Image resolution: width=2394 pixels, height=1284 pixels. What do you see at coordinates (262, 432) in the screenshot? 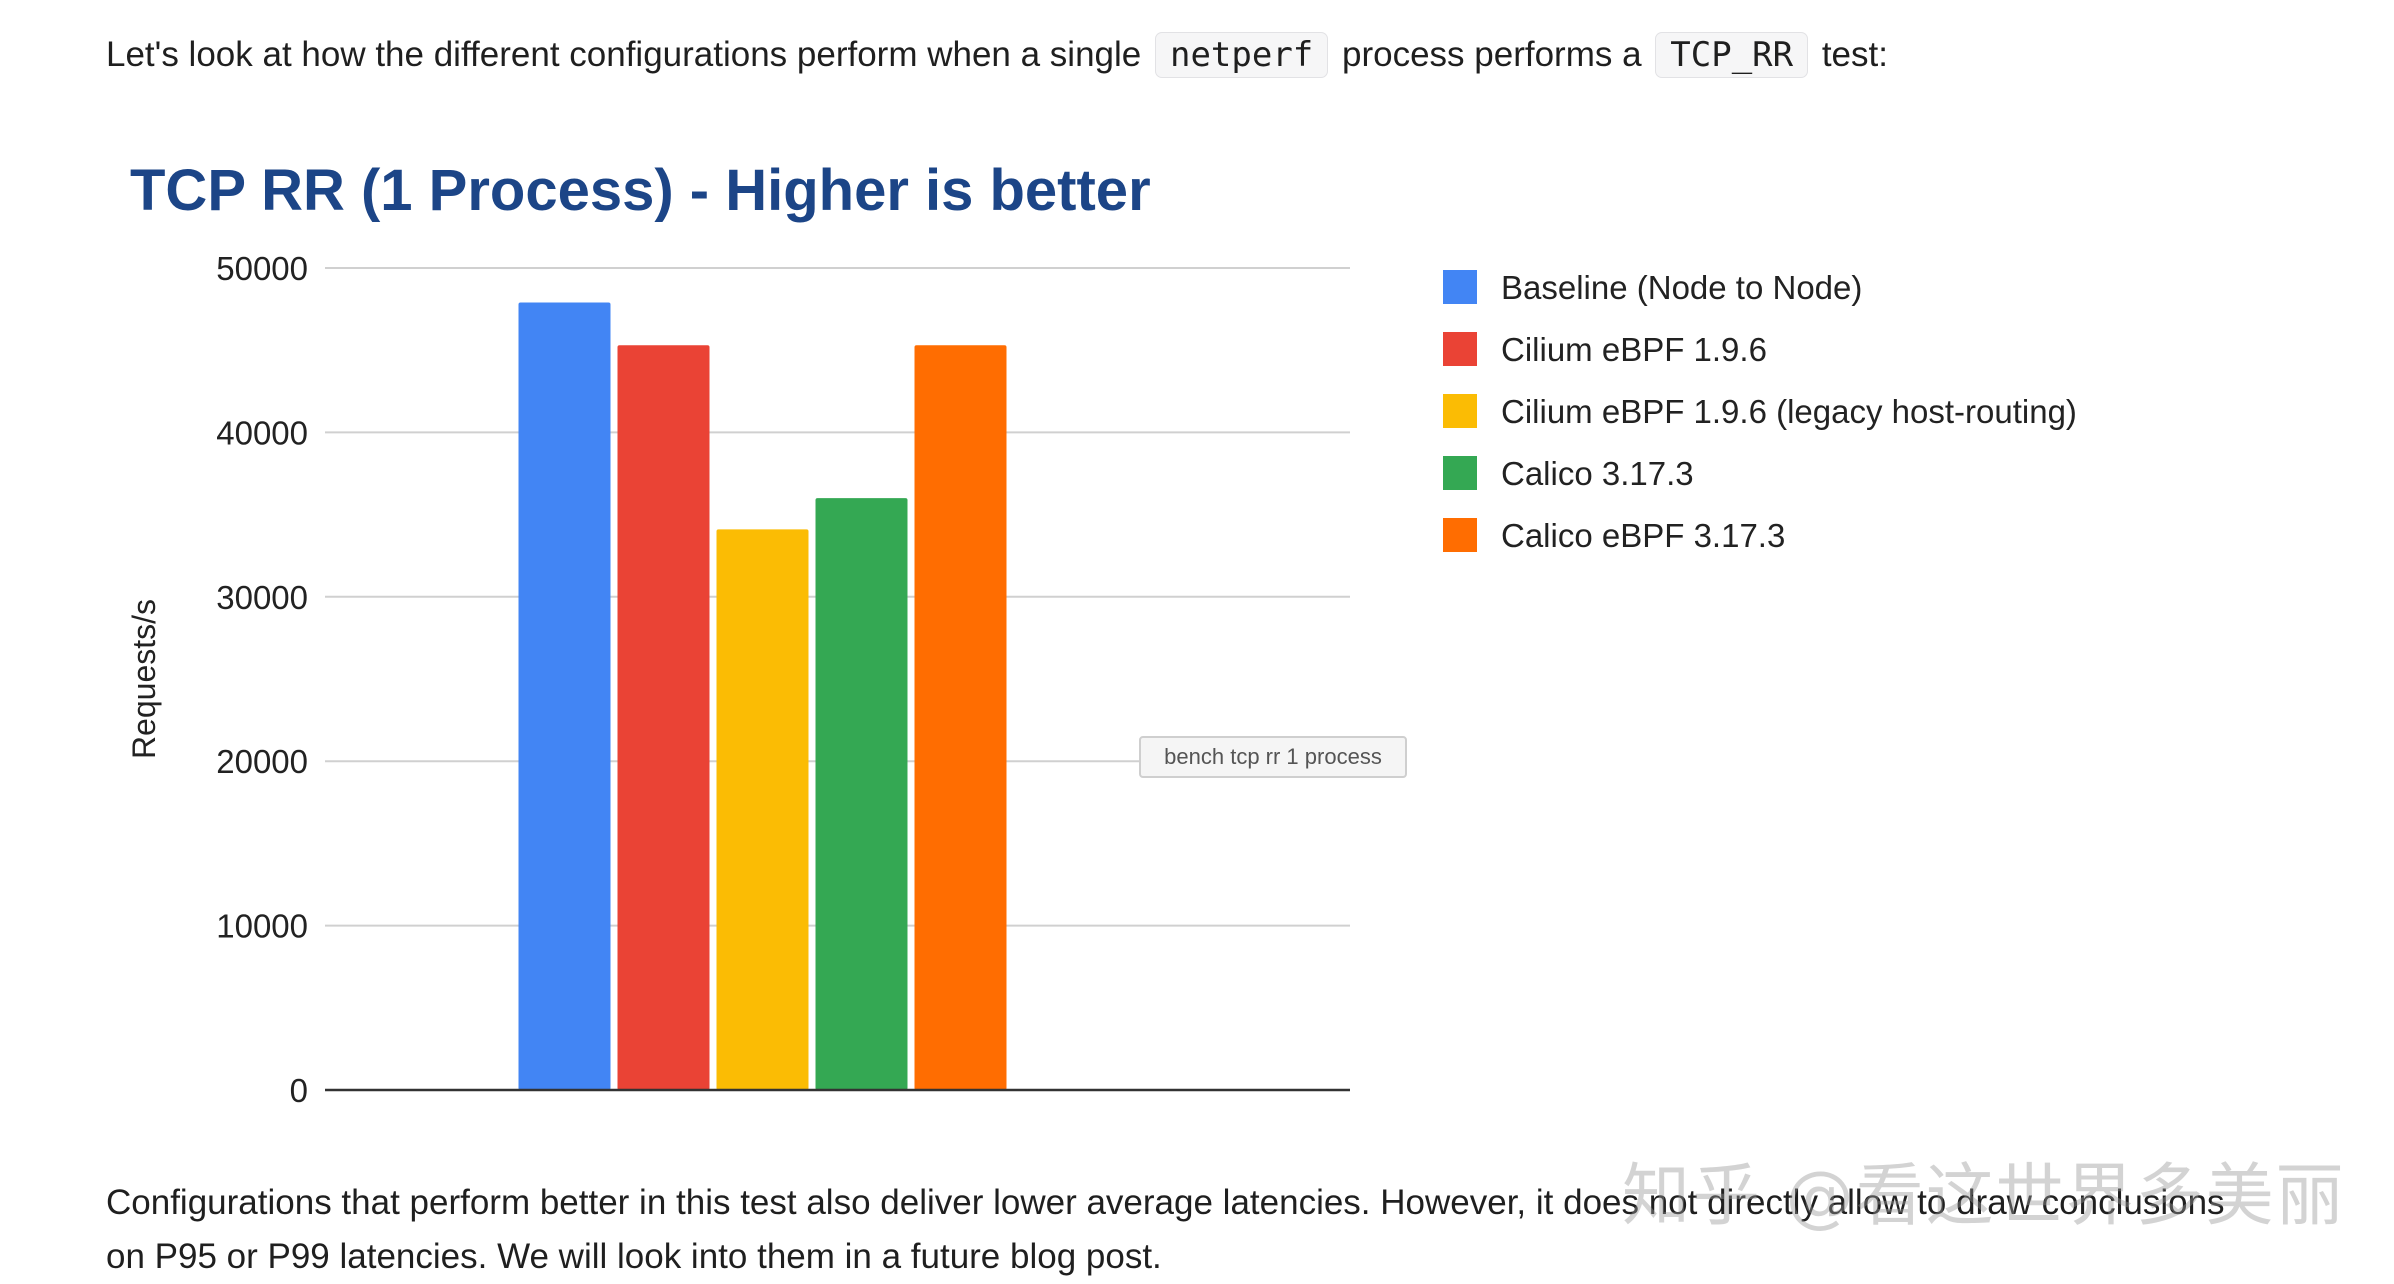
I see `y-tick-label-40000: 40000` at bounding box center [262, 432].